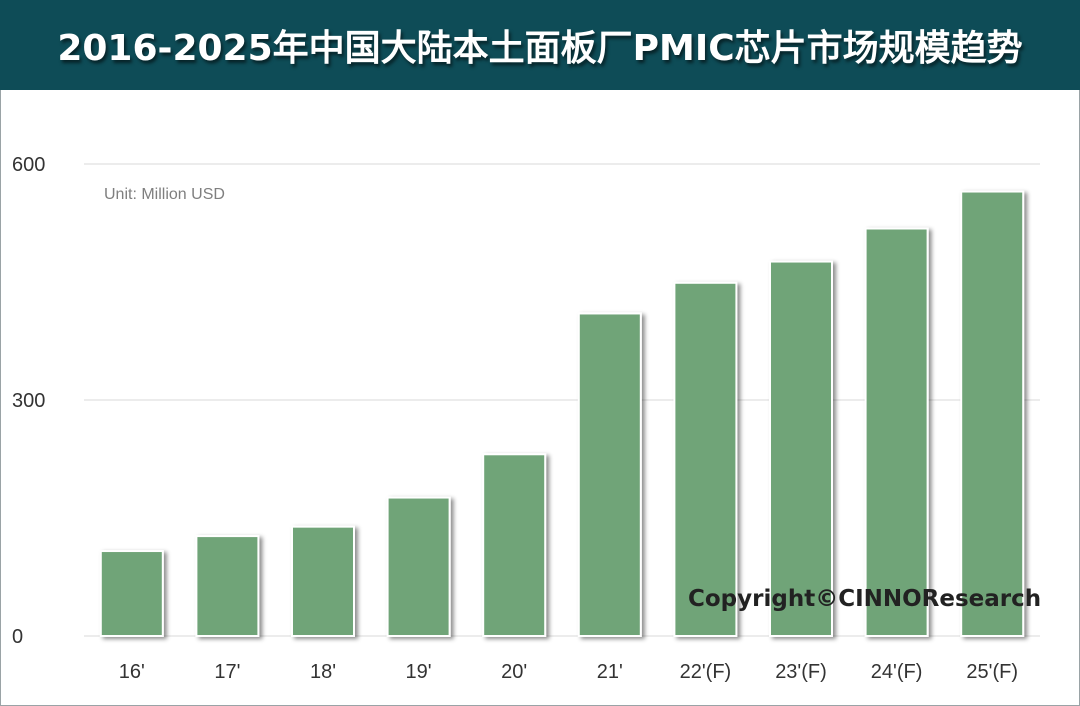  Describe the element at coordinates (132, 672) in the screenshot. I see `x-tick-label: 16'` at that location.